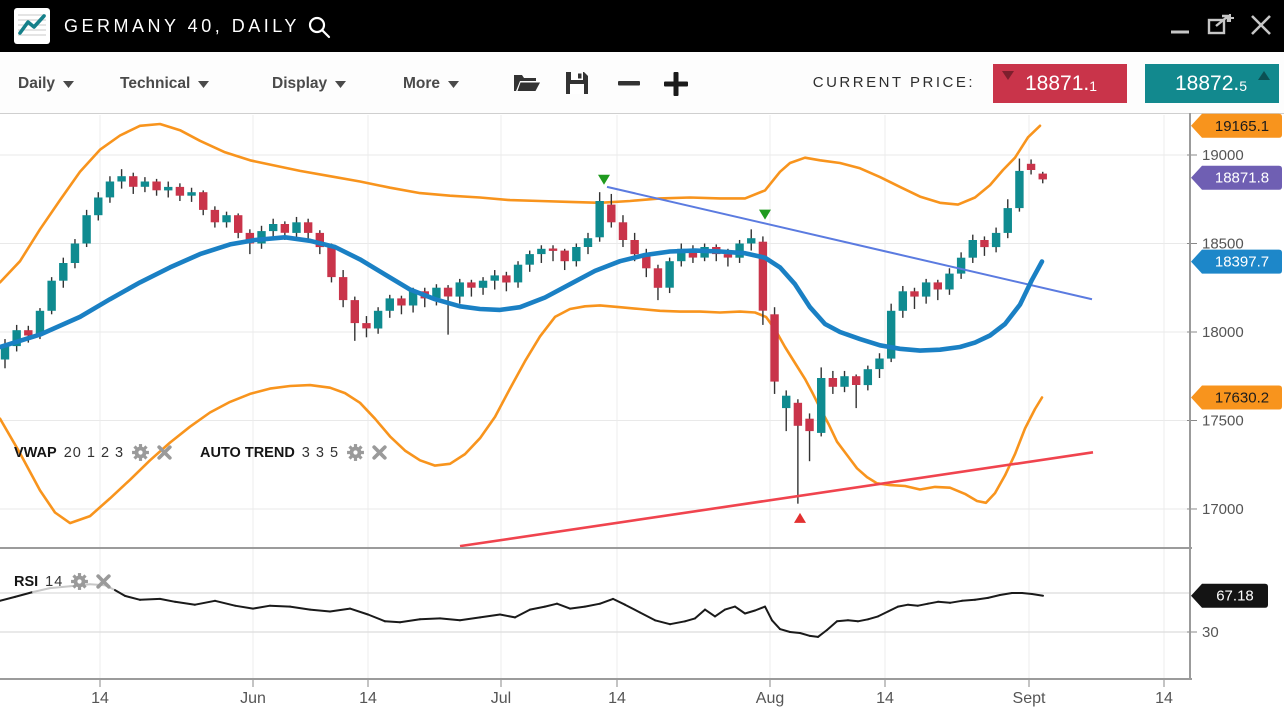 This screenshot has height=717, width=1284. What do you see at coordinates (1057, 83) in the screenshot?
I see `sell-price-value: 18871.` at bounding box center [1057, 83].